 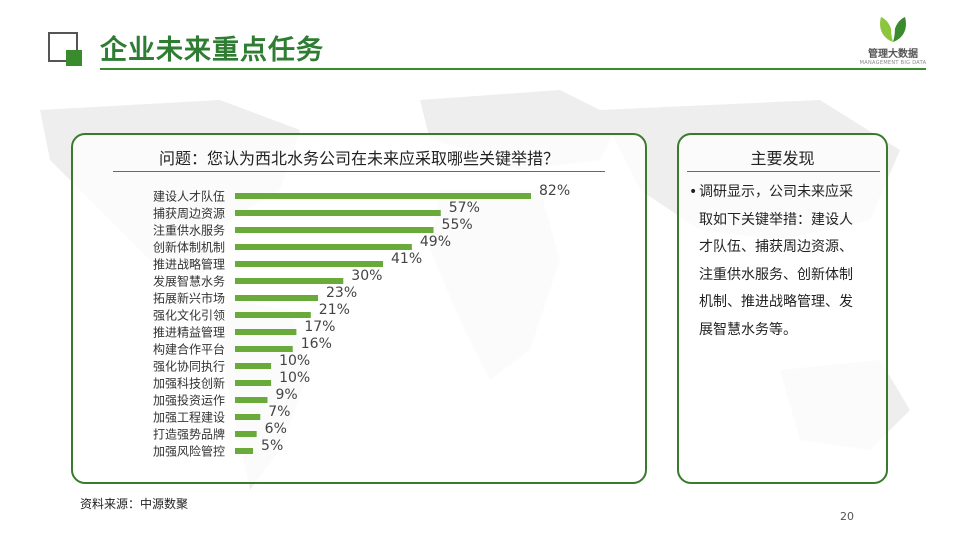 What do you see at coordinates (341, 293) in the screenshot?
I see `value-label: 23%` at bounding box center [341, 293].